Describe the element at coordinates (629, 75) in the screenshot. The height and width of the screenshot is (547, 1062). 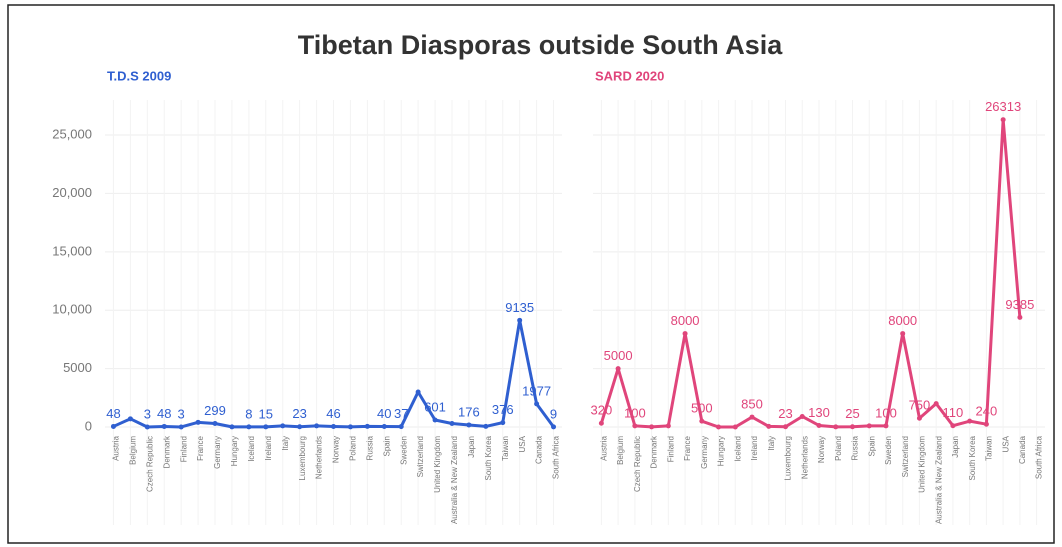
I see `panel-label: SARD 2020` at that location.